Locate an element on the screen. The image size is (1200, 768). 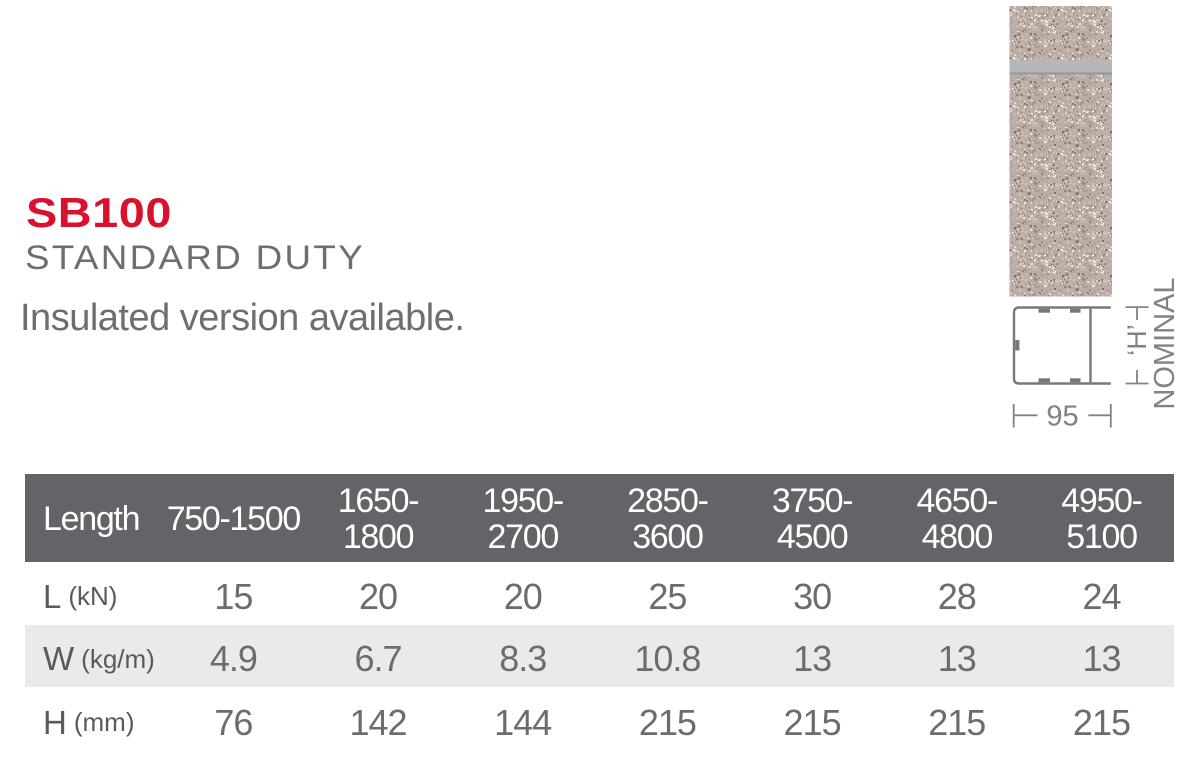
svg-text: ‘H’ is located at coordinates (1137, 340).